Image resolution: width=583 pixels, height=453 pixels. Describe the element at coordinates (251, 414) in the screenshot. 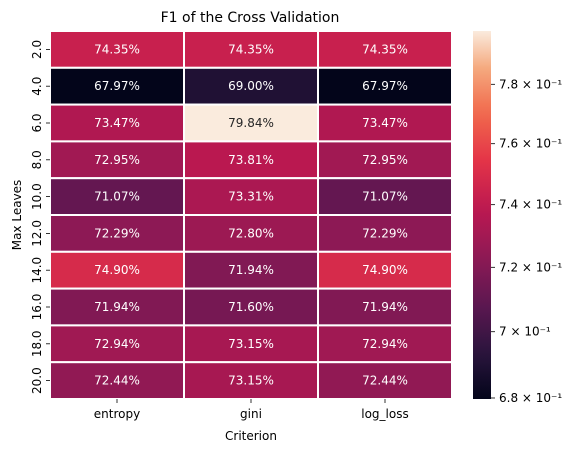

I see `x-tick-label: gini` at that location.